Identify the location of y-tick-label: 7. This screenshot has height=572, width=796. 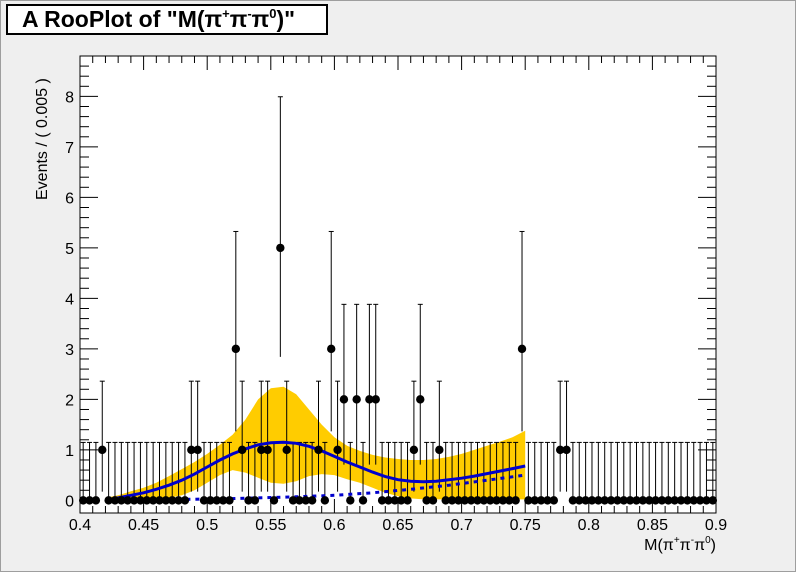
(69, 148).